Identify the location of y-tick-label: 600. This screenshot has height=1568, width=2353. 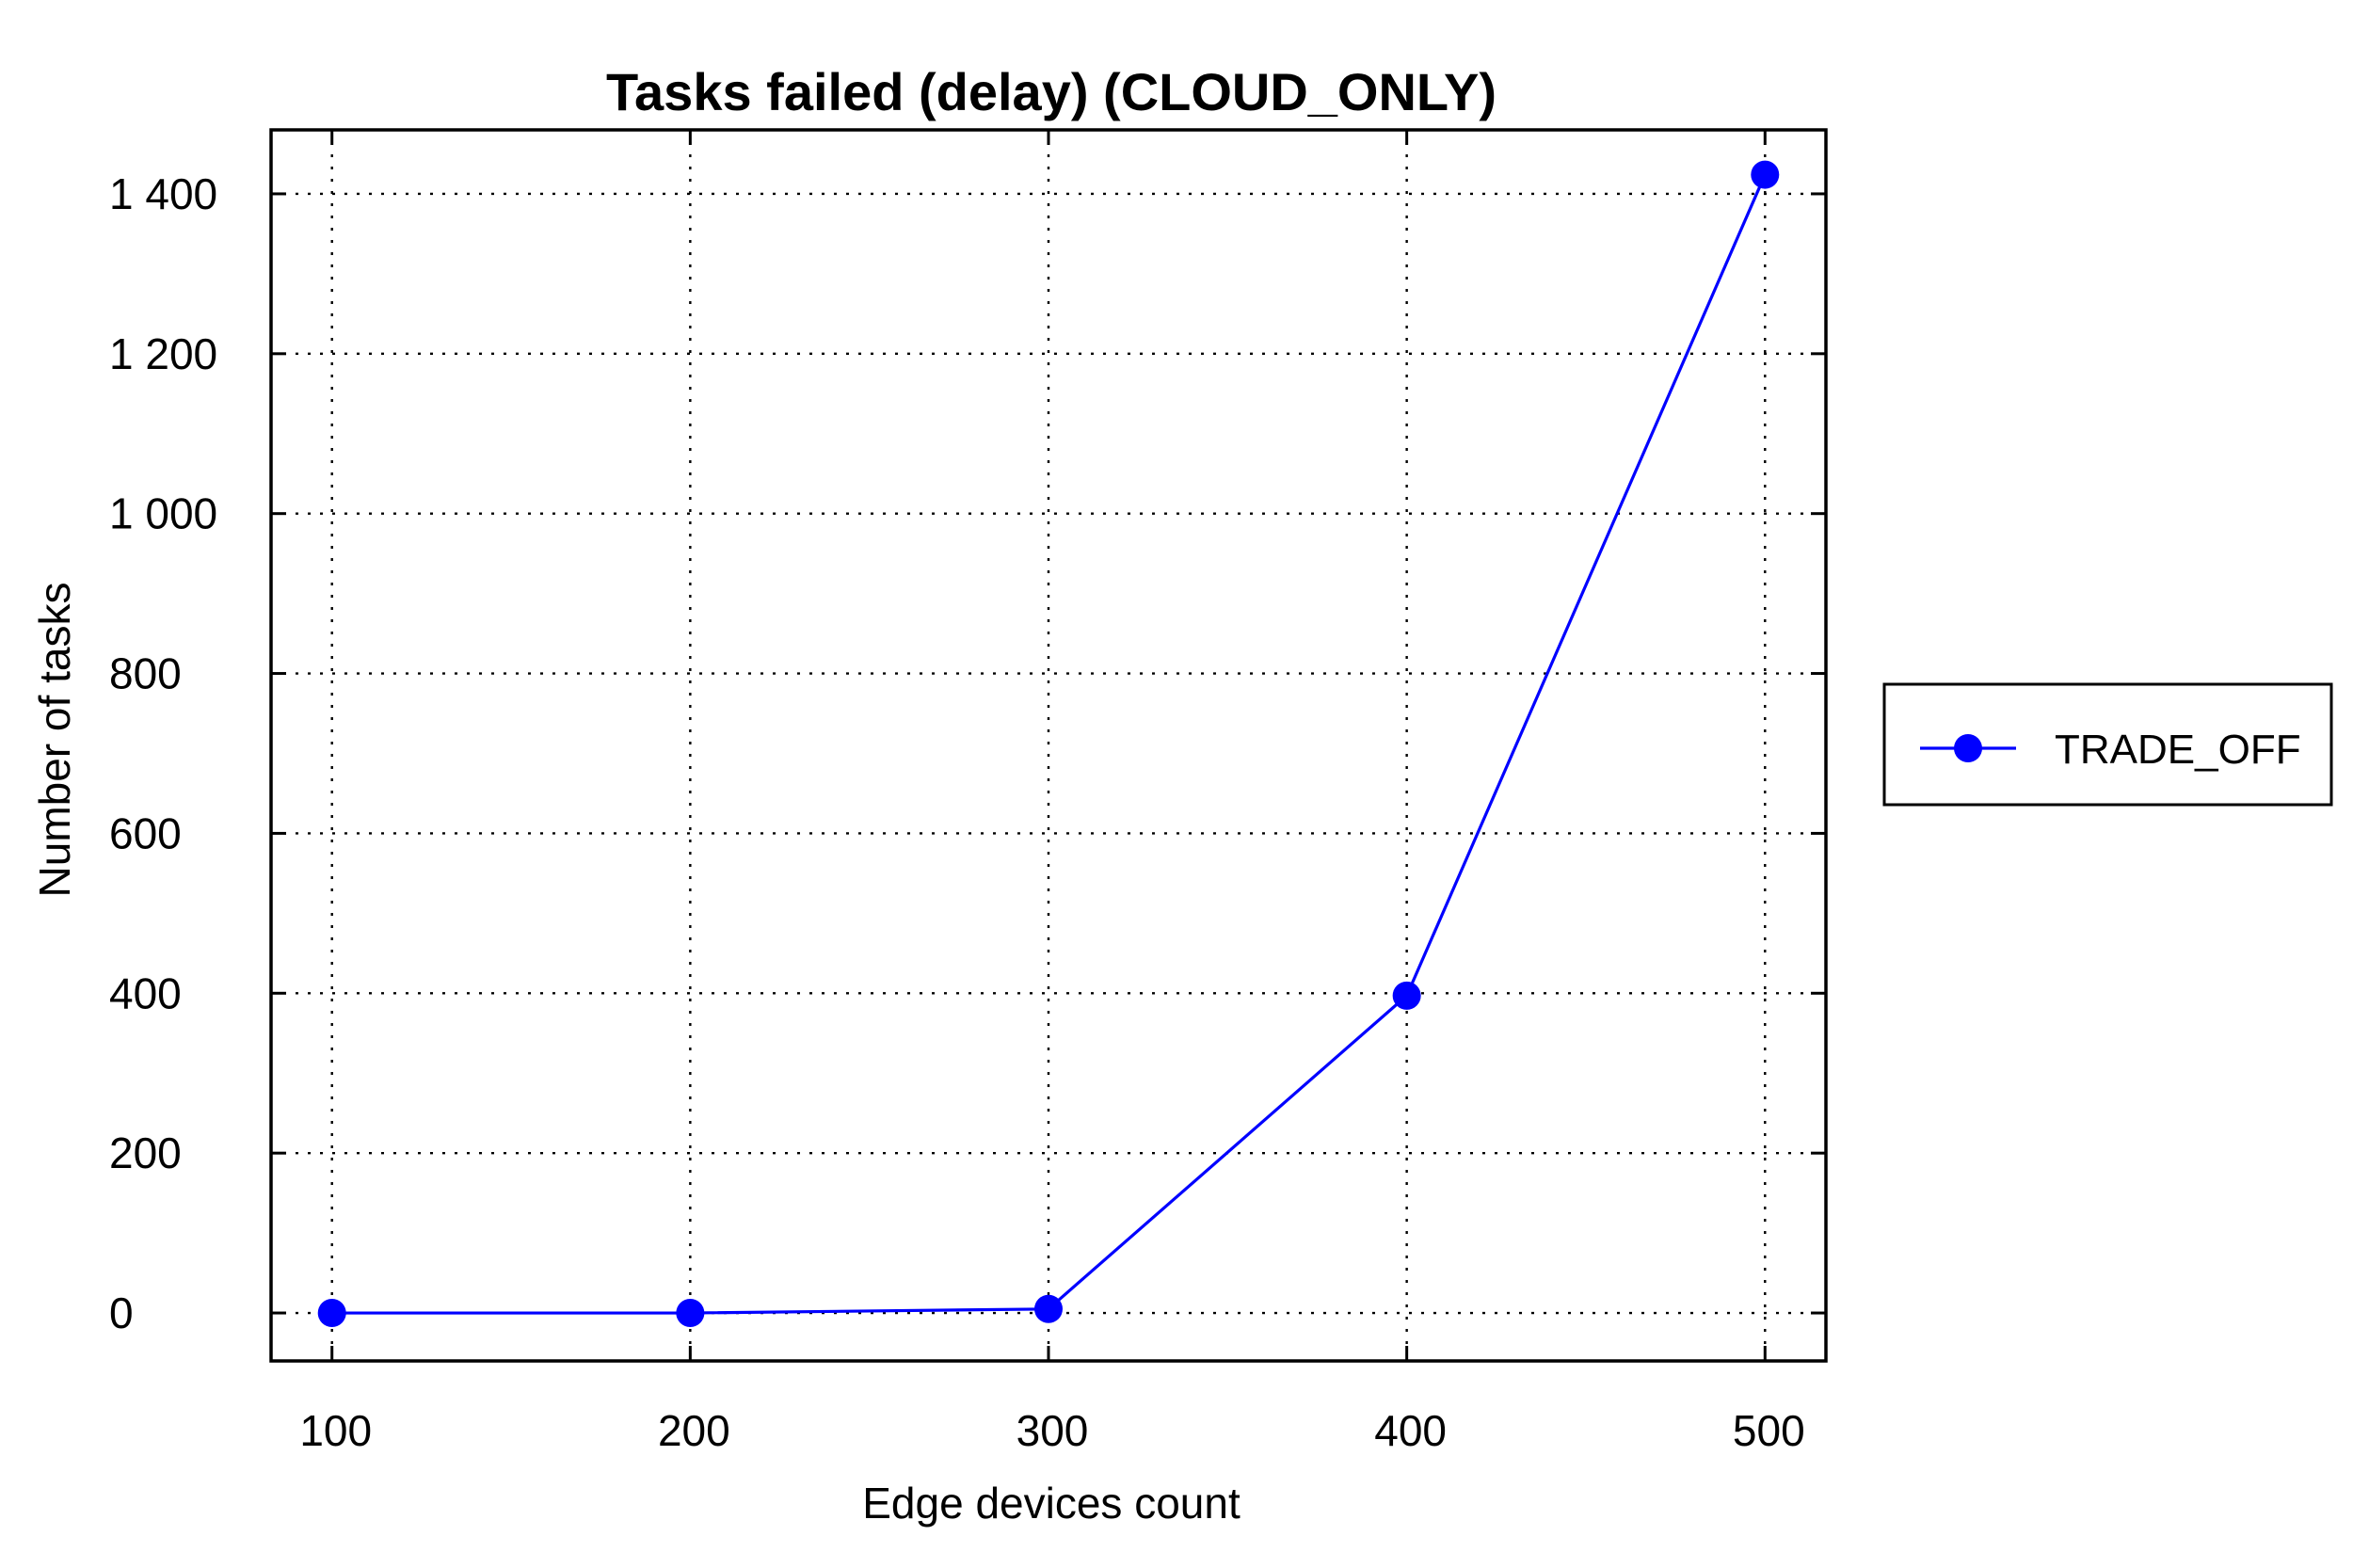
(146, 832).